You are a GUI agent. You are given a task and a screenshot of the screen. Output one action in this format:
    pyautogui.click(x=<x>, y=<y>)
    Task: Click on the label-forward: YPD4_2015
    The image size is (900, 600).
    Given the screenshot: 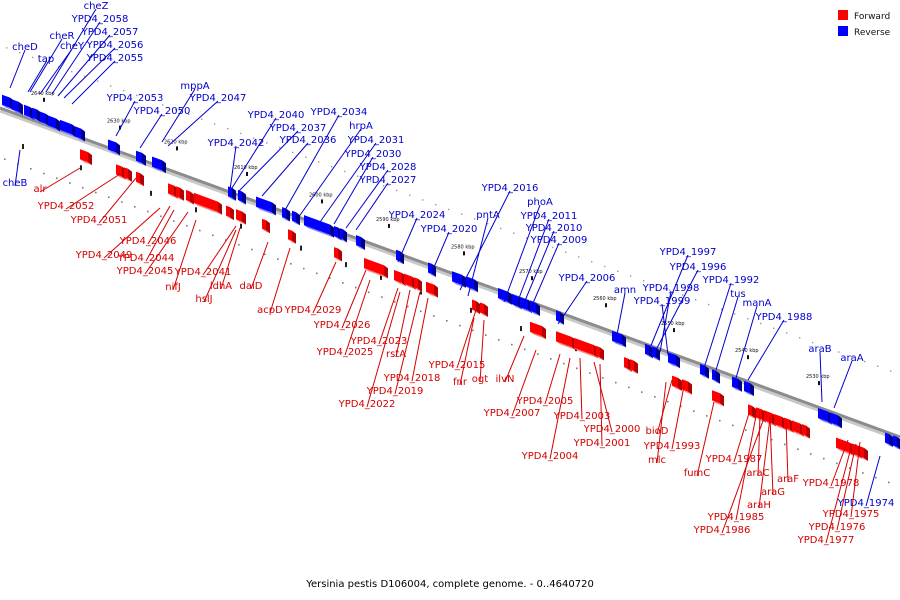 What is the action you would take?
    pyautogui.click(x=457, y=365)
    